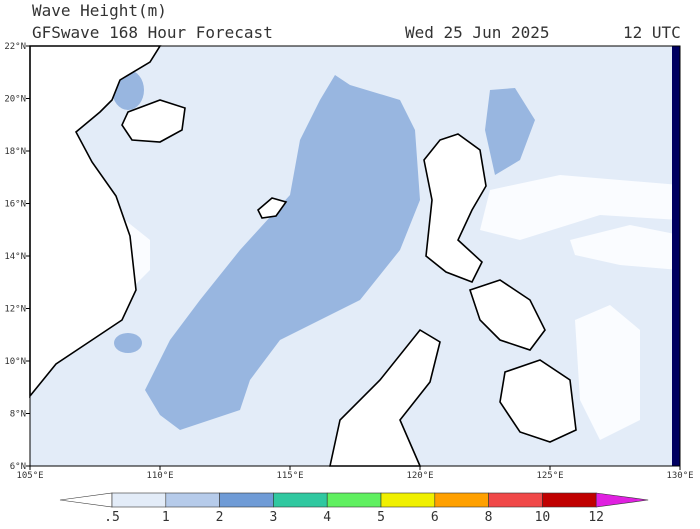  Describe the element at coordinates (15, 205) in the screenshot. I see `lat-label: 16°N` at that location.